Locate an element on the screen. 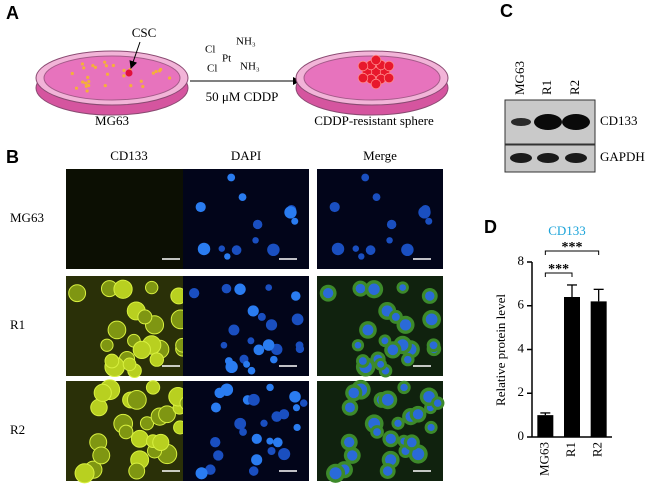 The height and width of the screenshot is (490, 650). x-tick-label: R2 is located at coordinates (597, 449).